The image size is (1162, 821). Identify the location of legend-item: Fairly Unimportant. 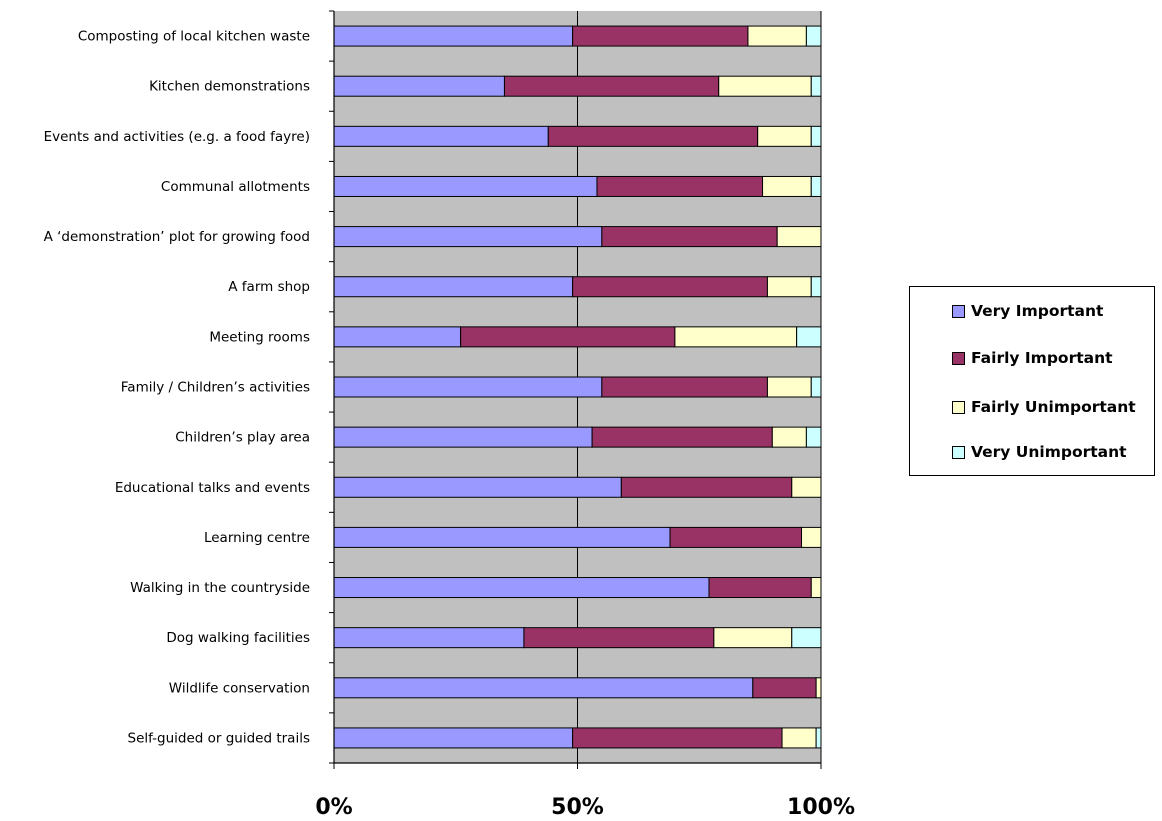
(1044, 407).